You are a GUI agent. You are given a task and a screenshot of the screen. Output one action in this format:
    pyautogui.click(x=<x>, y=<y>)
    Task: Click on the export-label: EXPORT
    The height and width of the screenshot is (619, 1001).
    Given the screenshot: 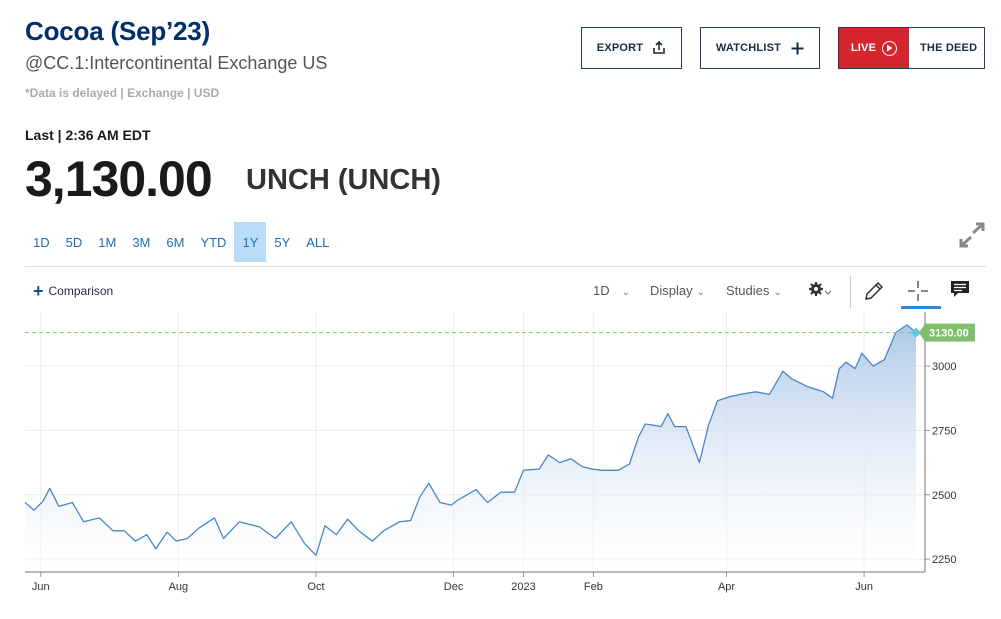 What is the action you would take?
    pyautogui.click(x=620, y=48)
    